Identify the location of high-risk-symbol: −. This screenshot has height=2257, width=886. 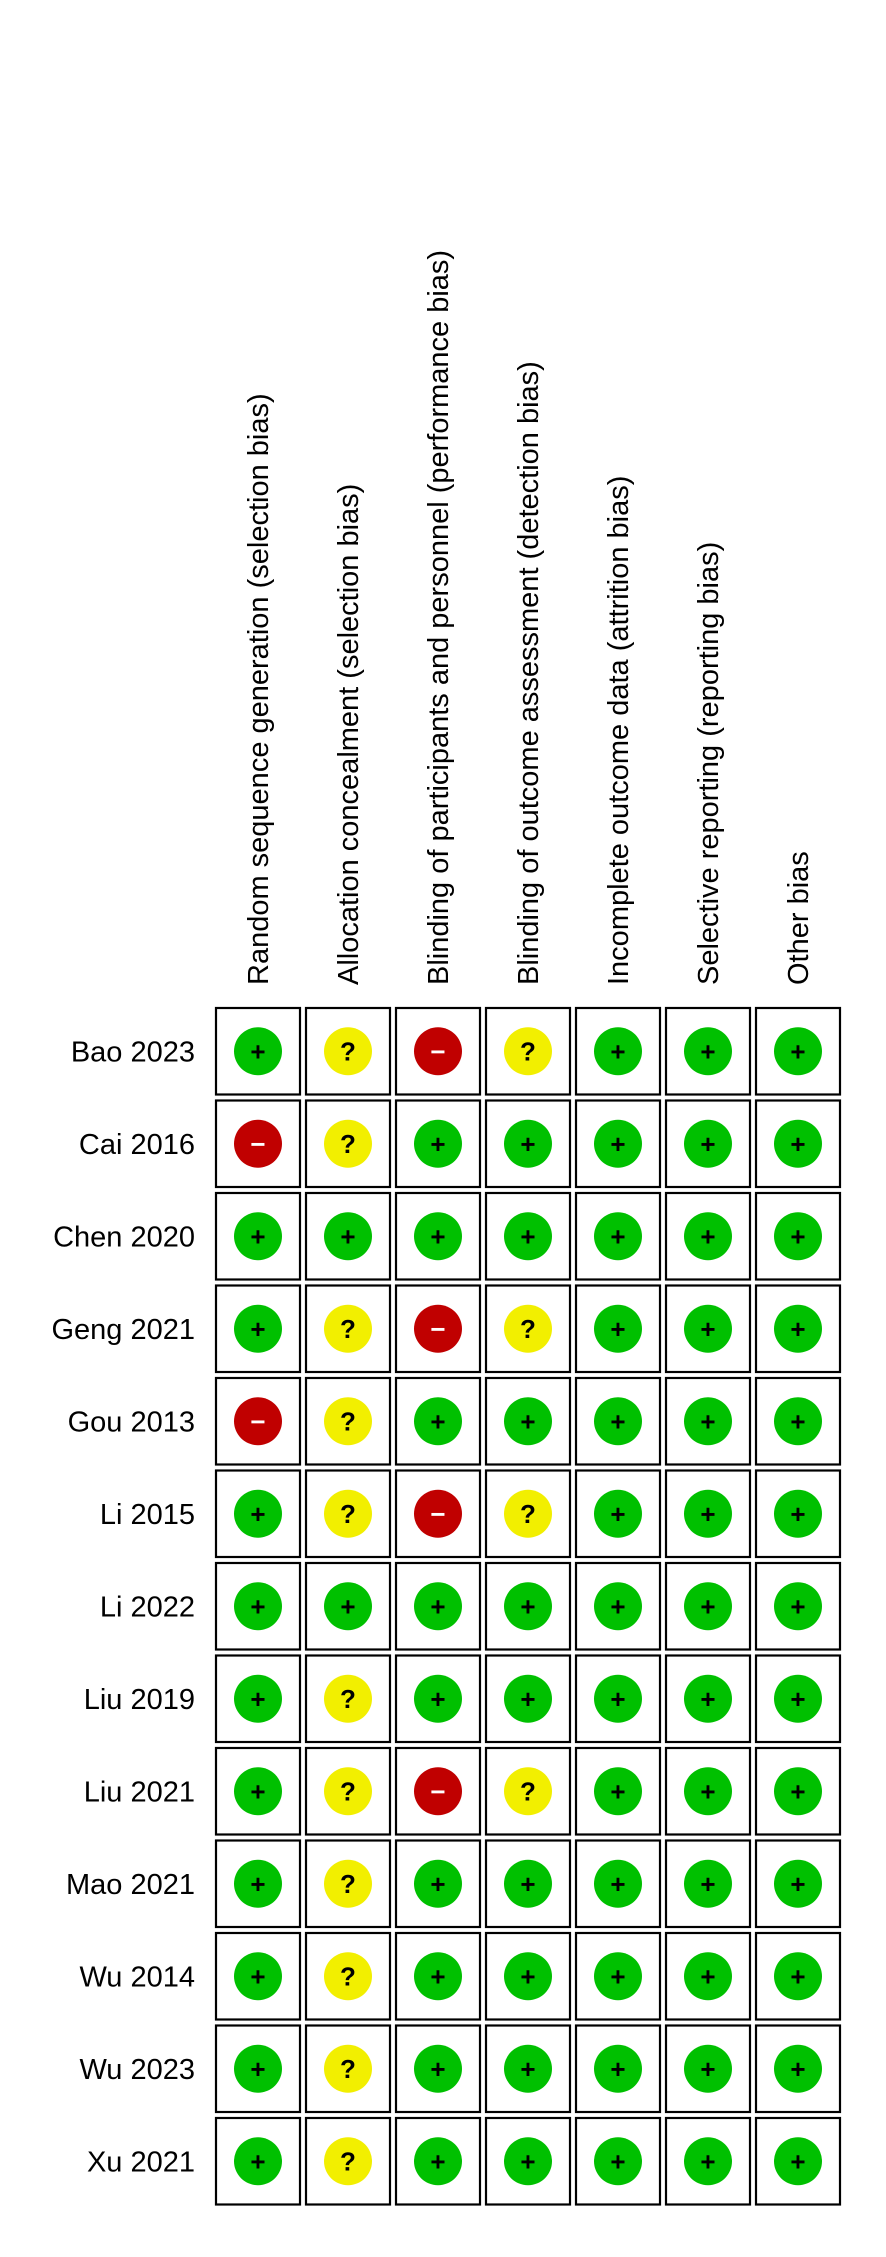
(437, 1051).